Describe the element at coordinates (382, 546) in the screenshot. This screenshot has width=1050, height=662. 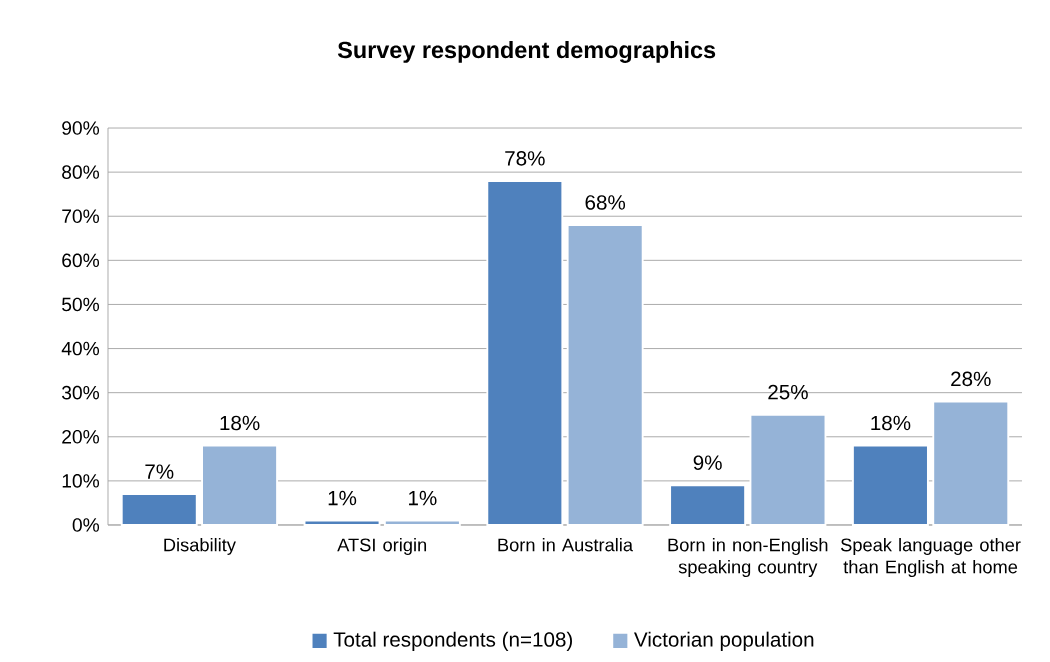
I see `x-tick-label: ATSI origin` at that location.